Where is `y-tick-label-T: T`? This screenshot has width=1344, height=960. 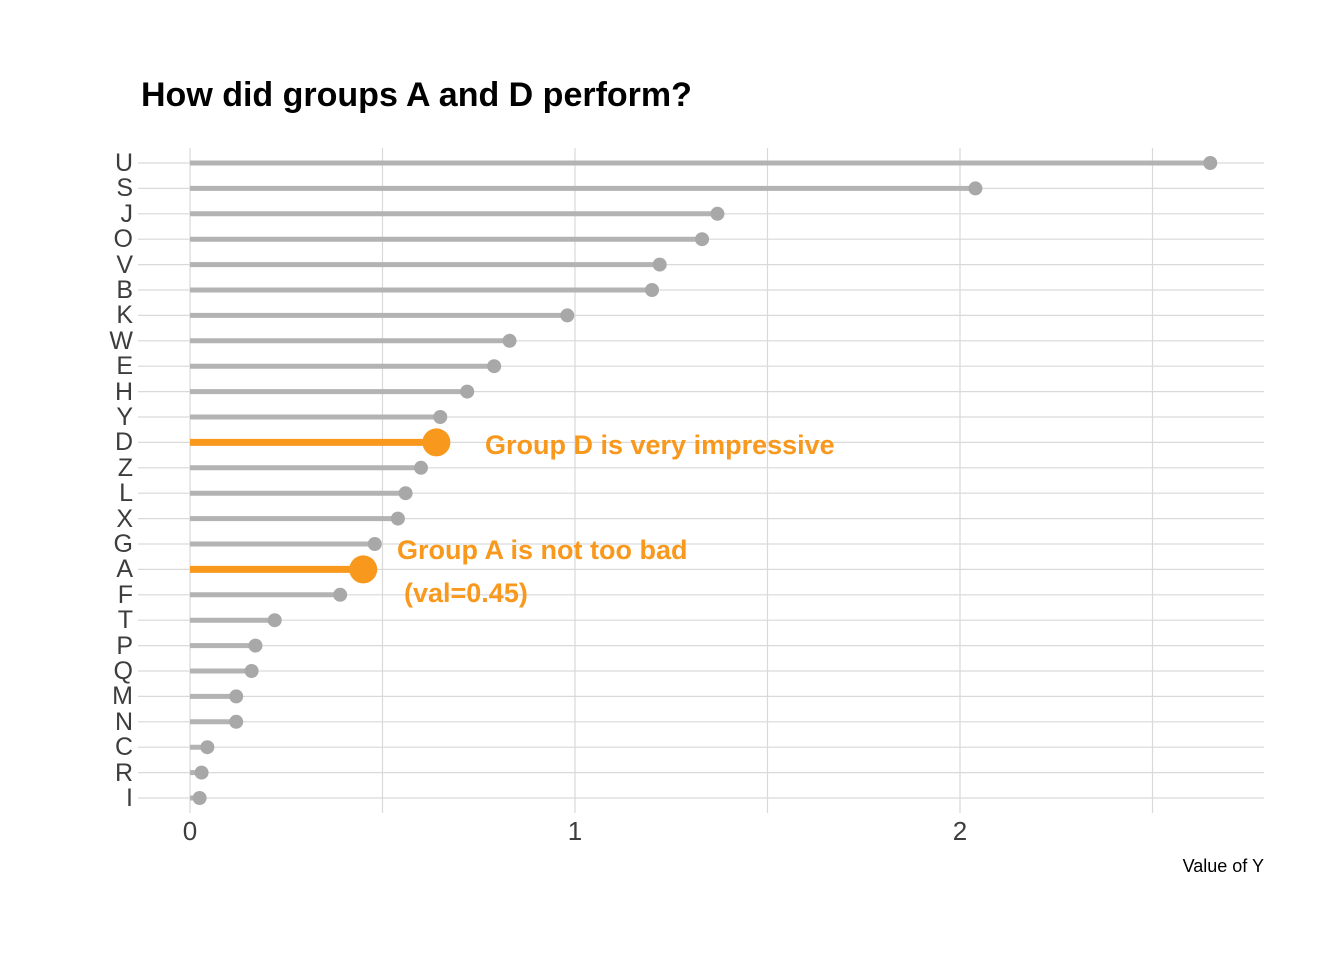 y-tick-label-T: T is located at coordinates (125, 620).